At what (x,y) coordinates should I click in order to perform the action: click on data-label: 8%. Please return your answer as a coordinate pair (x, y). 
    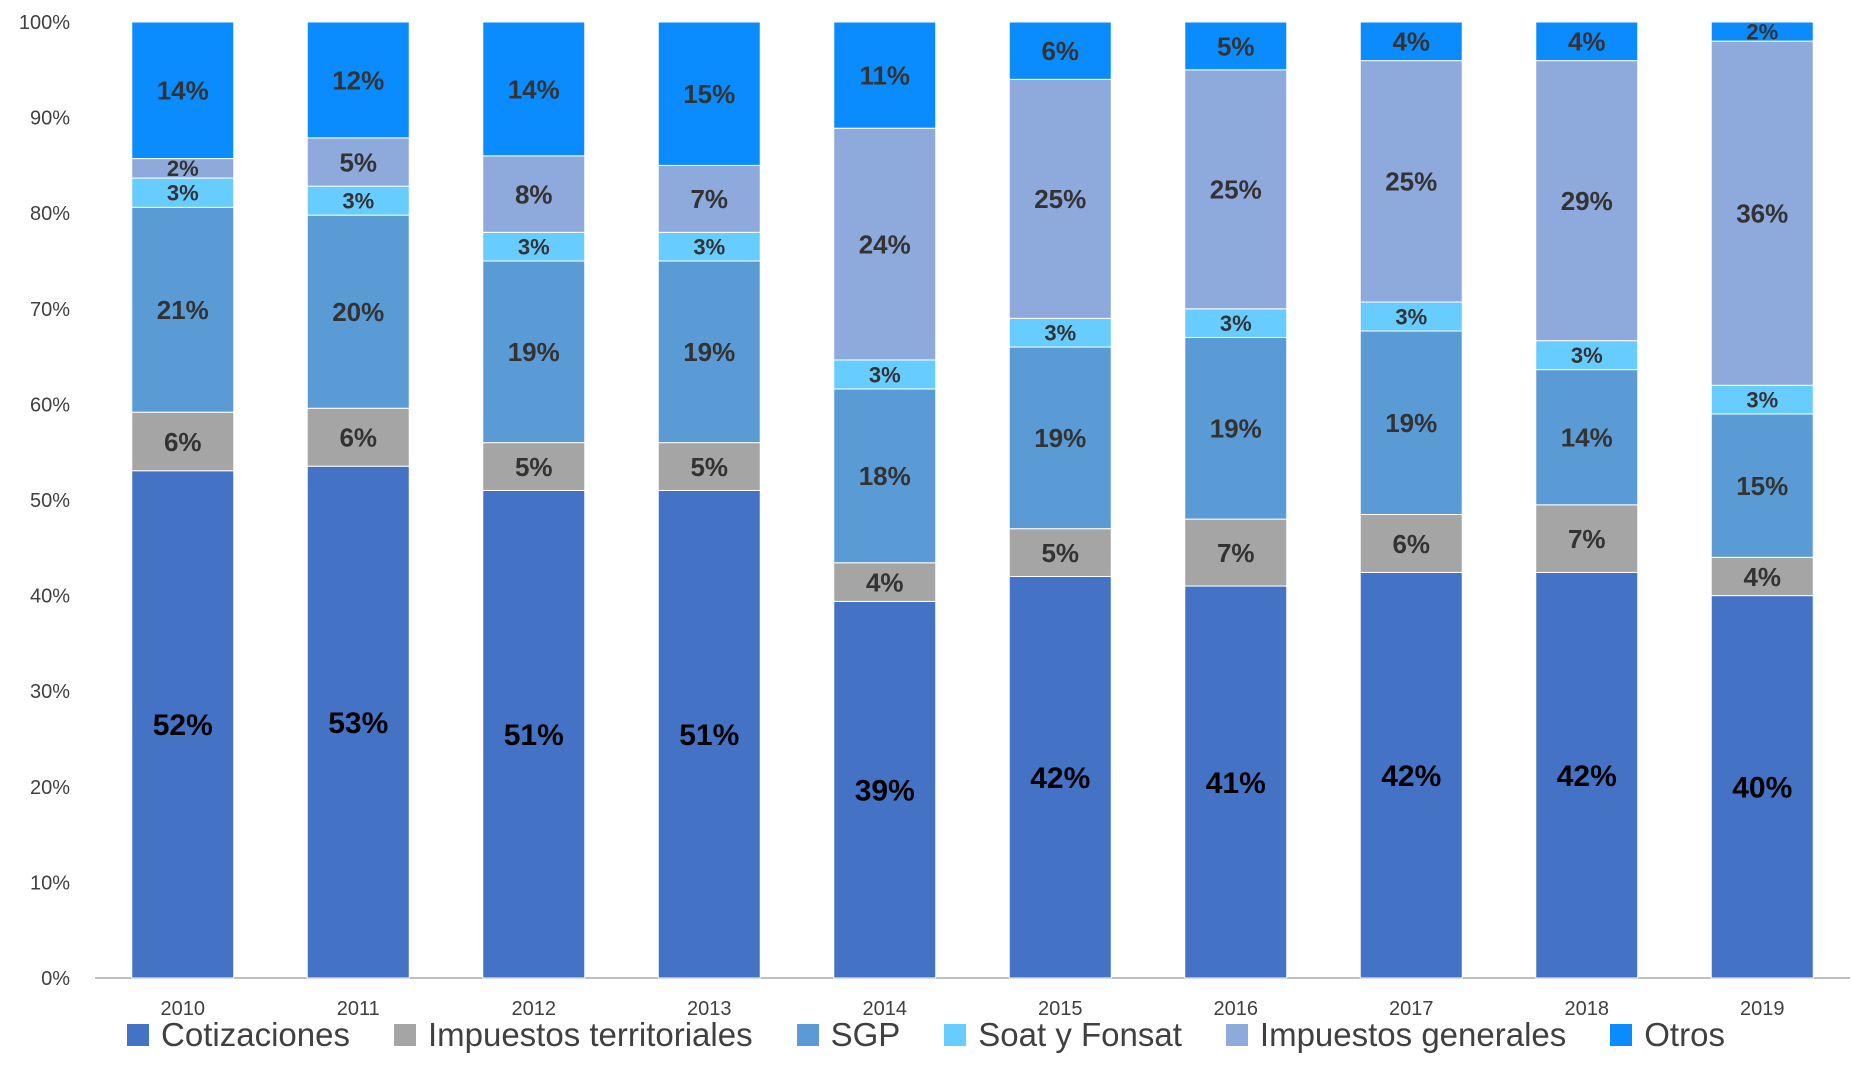
    Looking at the image, I should click on (534, 194).